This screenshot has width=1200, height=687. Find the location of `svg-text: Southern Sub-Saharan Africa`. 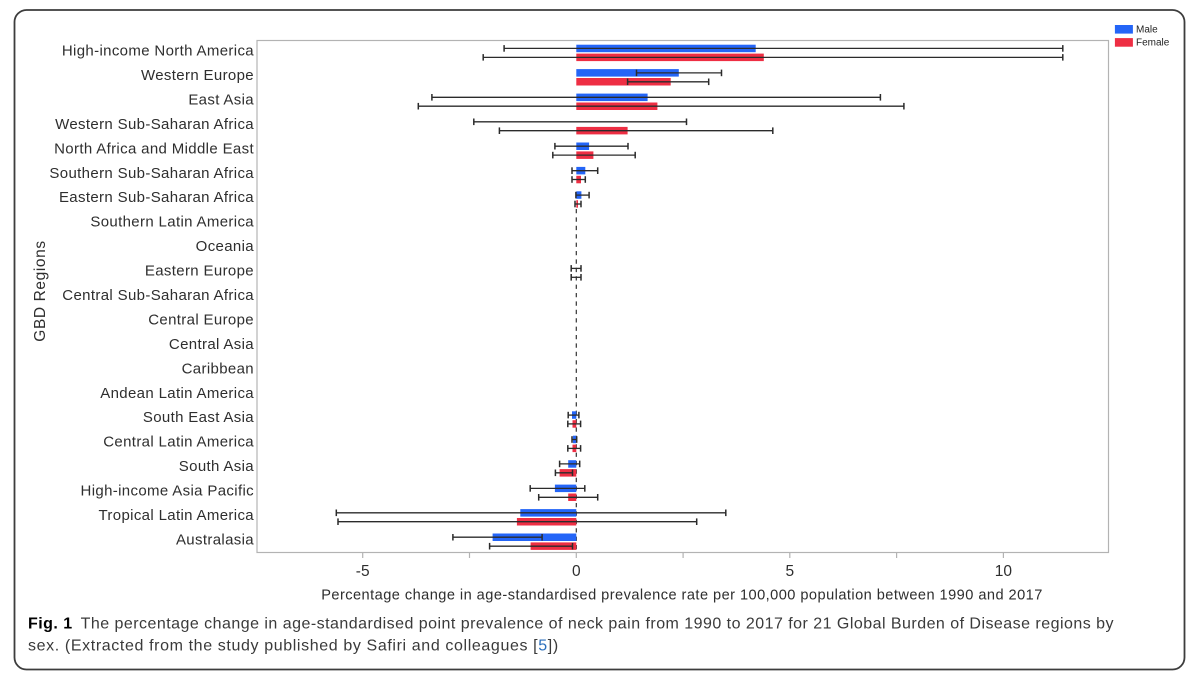

svg-text: Southern Sub-Saharan Africa is located at coordinates (151, 173).